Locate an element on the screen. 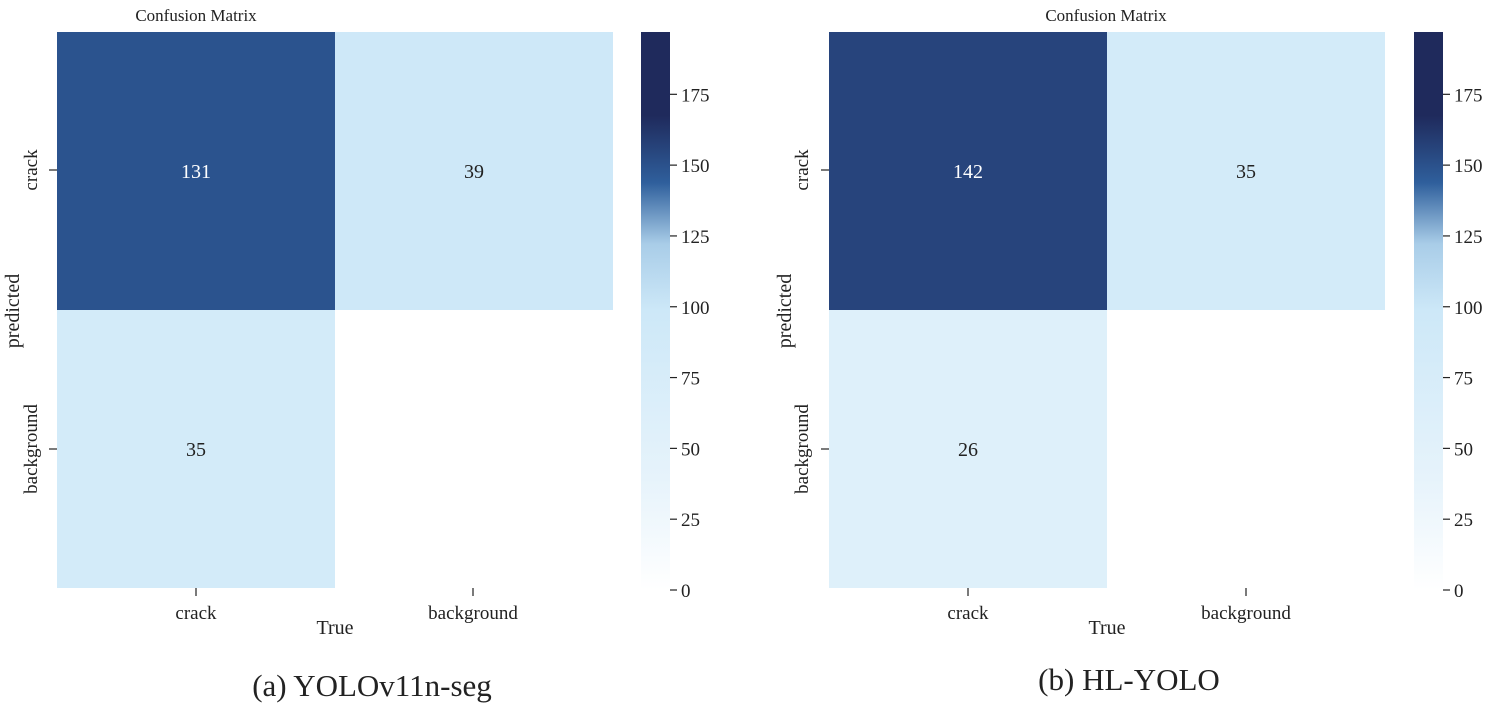 Image resolution: width=1505 pixels, height=706 pixels. cell-value-label: 39 is located at coordinates (474, 172).